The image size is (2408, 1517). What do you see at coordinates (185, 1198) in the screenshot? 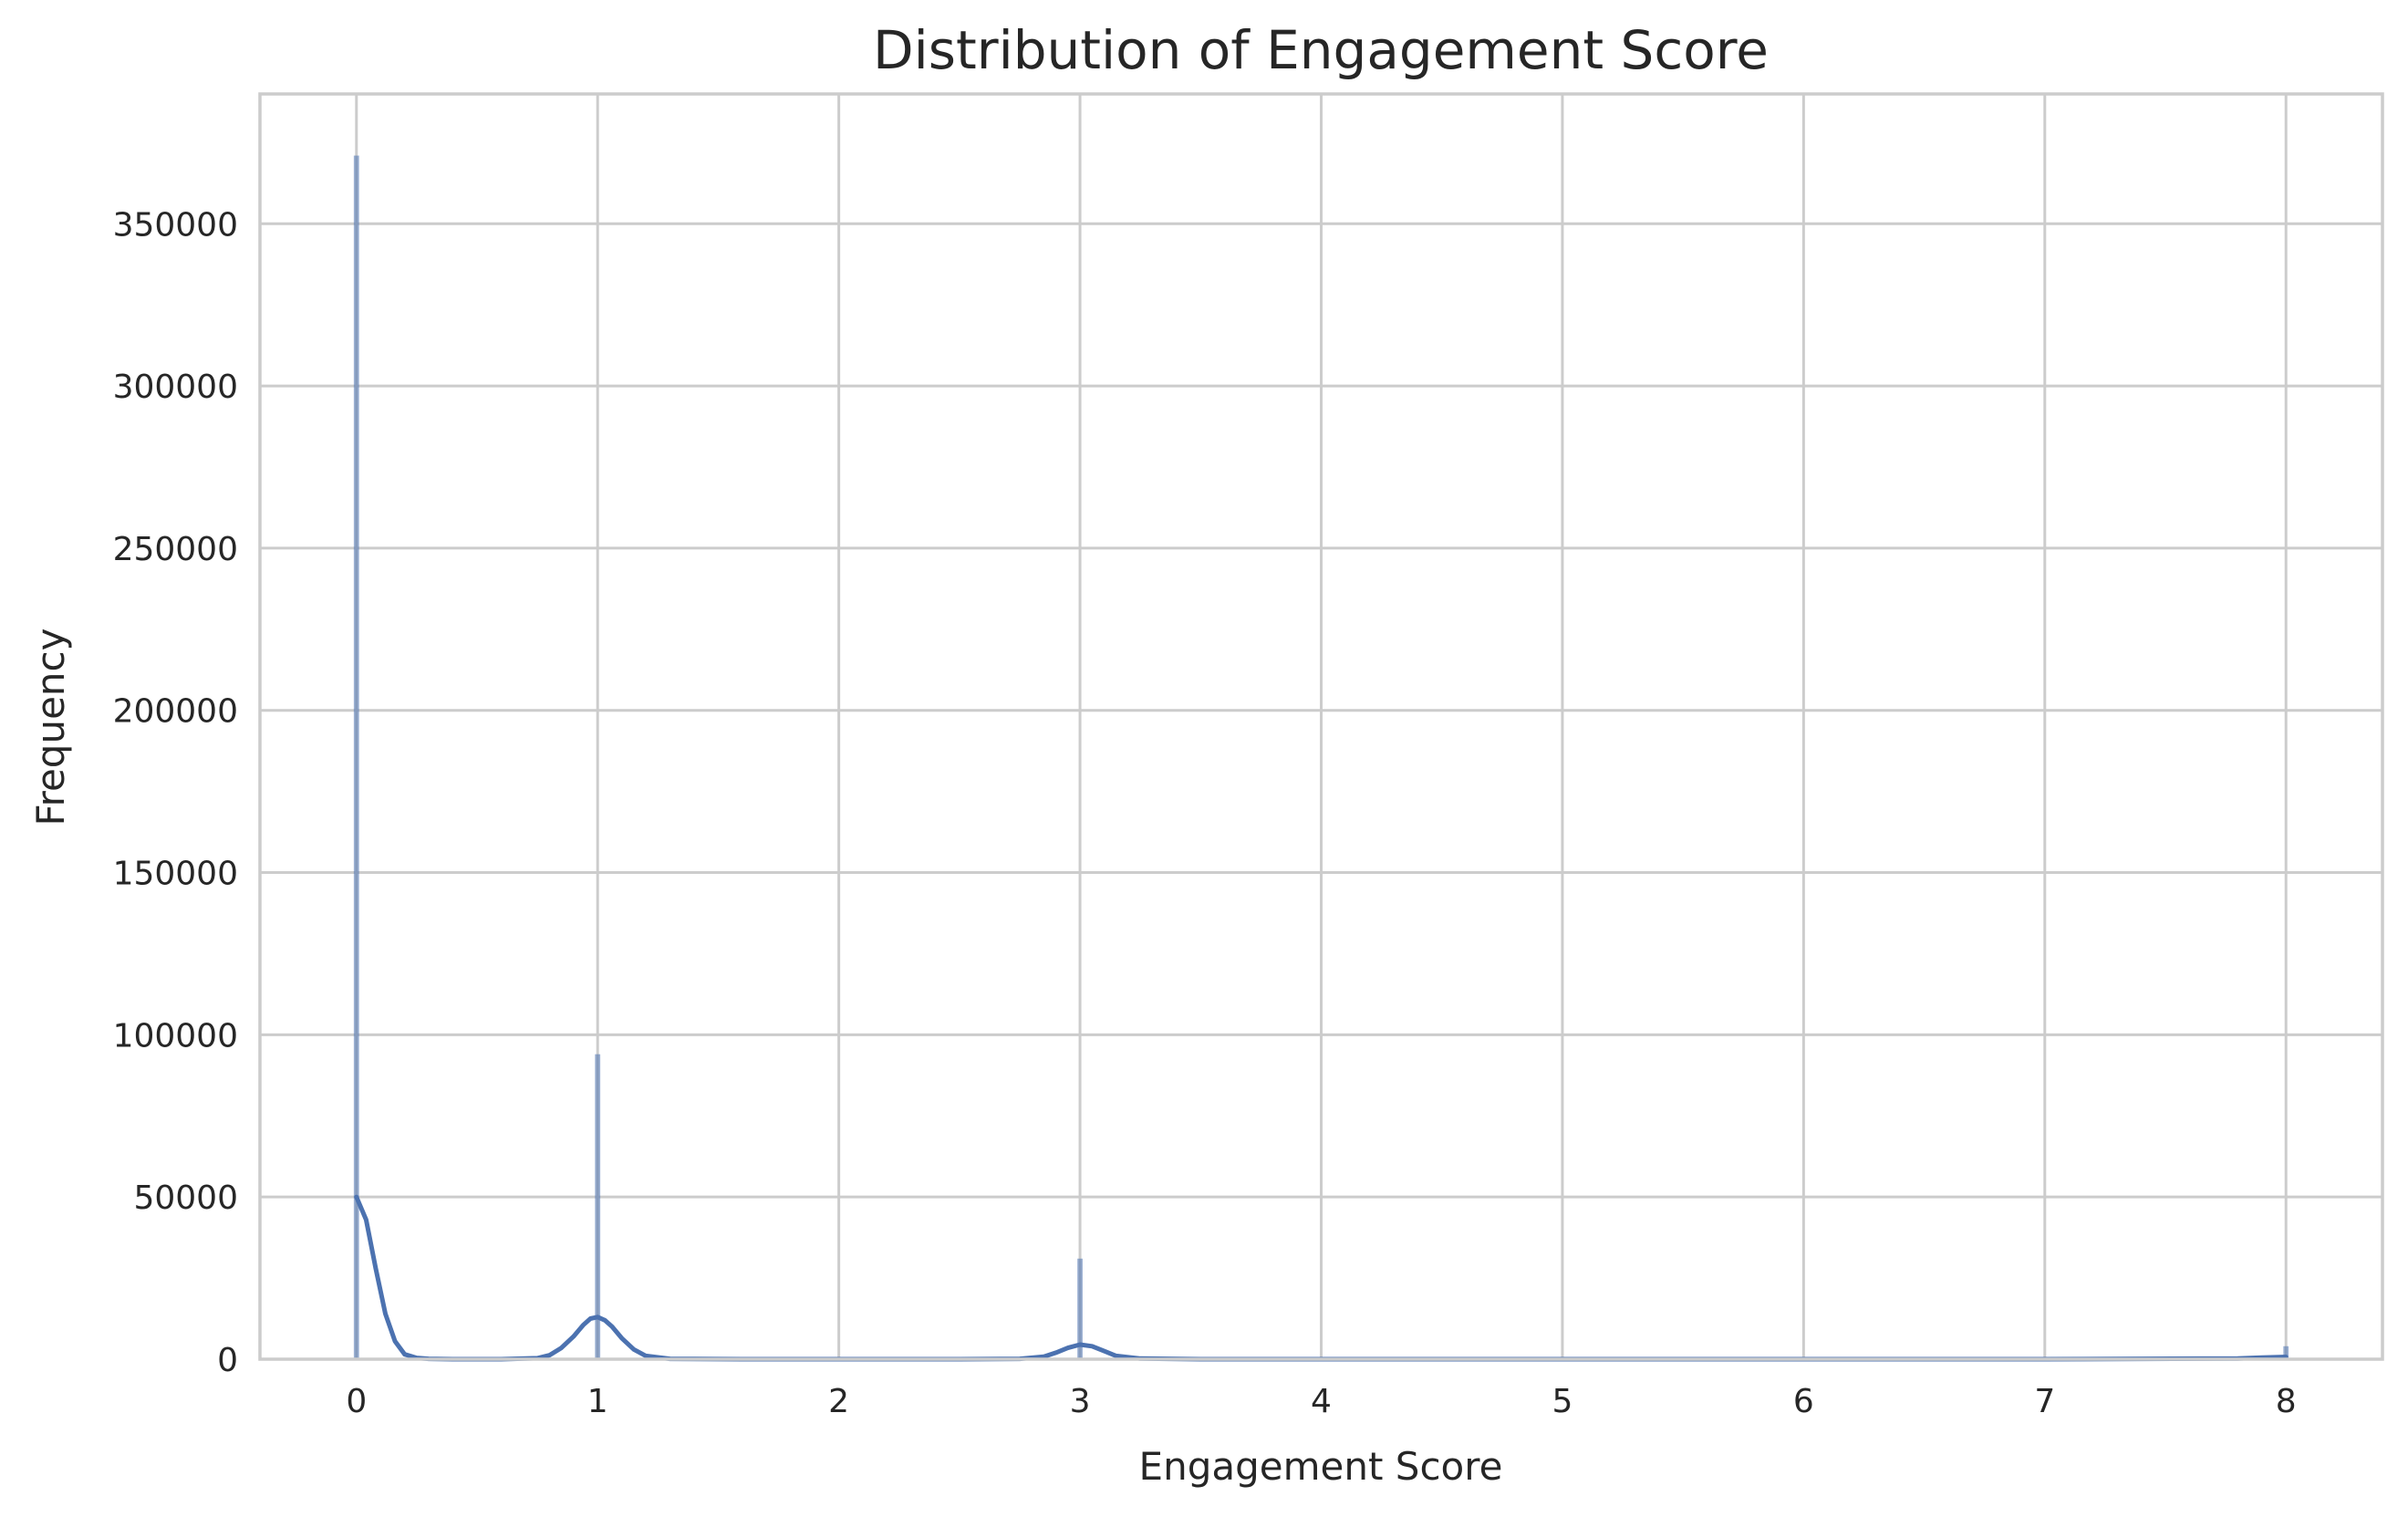
I see `y-tick-label: 50000` at bounding box center [185, 1198].